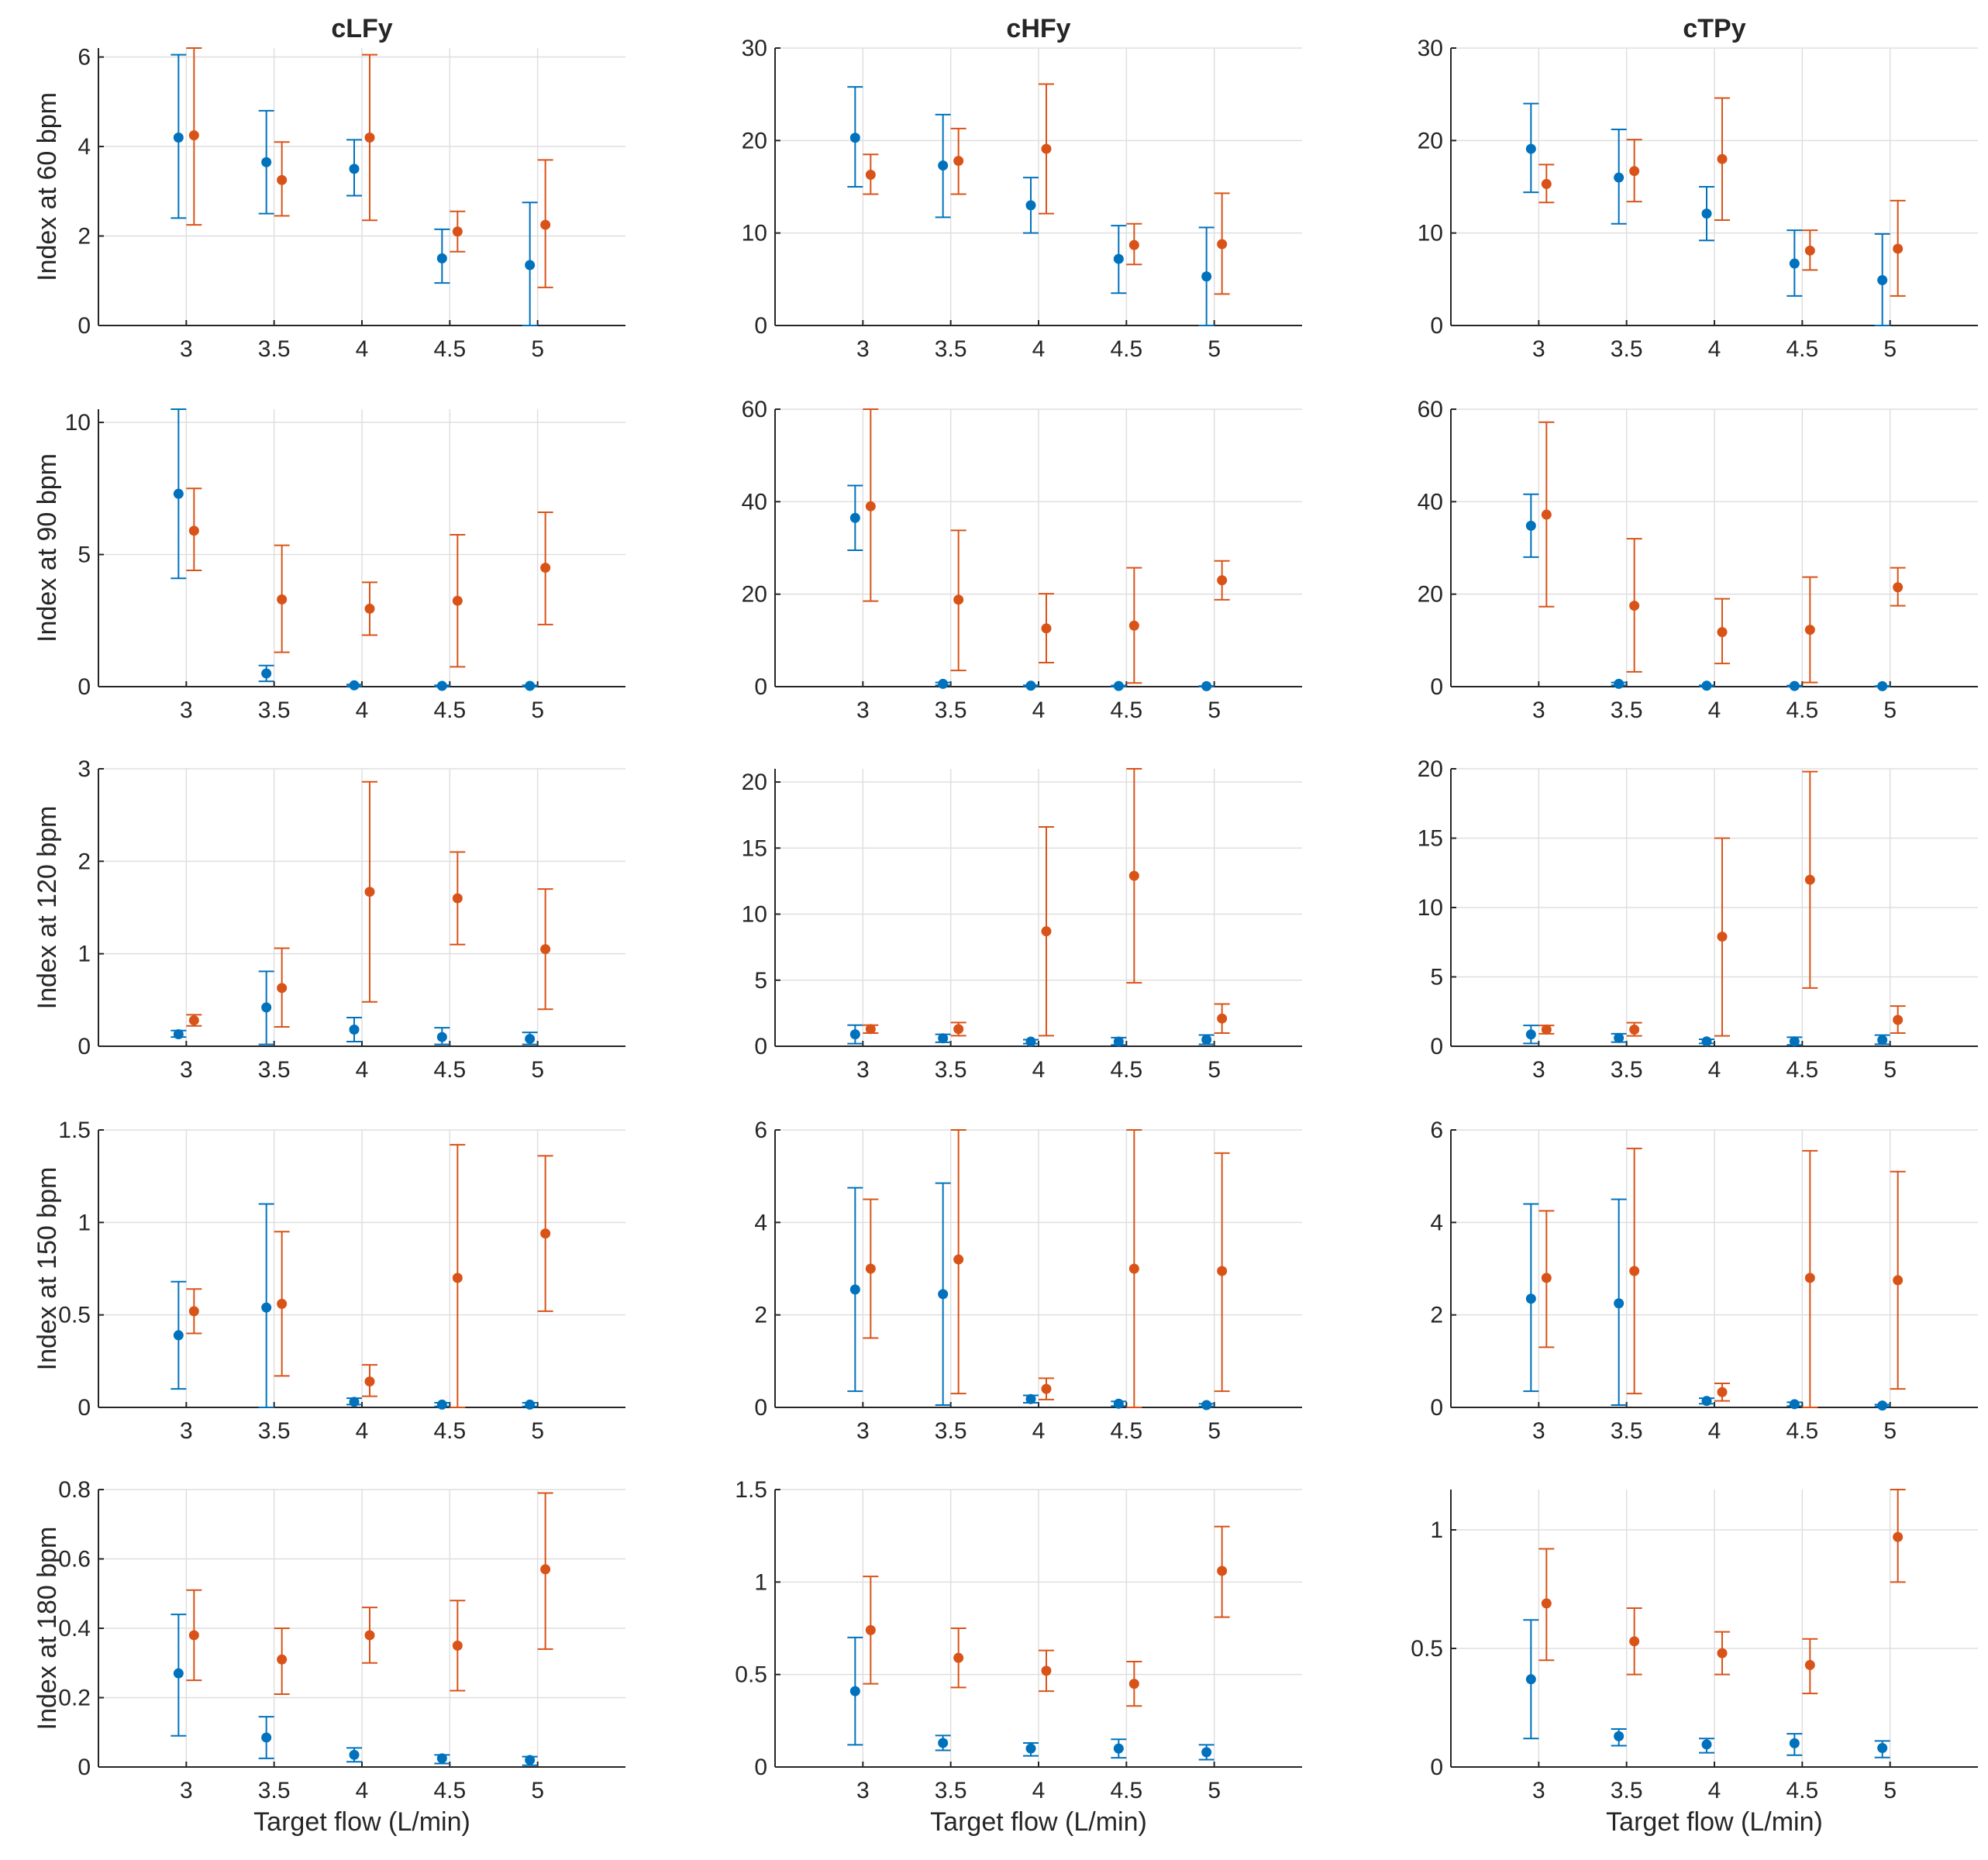 The image size is (1988, 1860). What do you see at coordinates (84, 769) in the screenshot?
I see `y-tick-label: 3` at bounding box center [84, 769].